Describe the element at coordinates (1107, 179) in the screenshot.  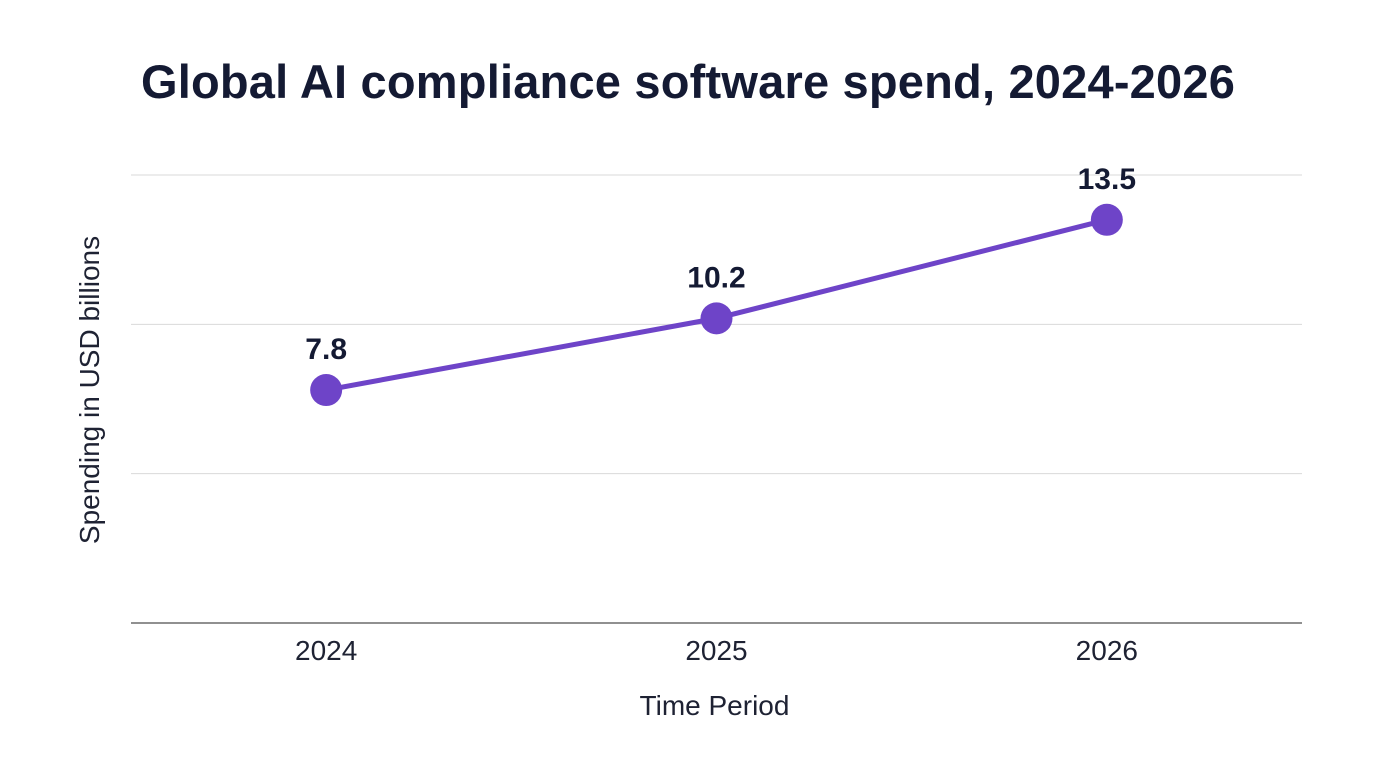
I see `data-label: 13.5` at that location.